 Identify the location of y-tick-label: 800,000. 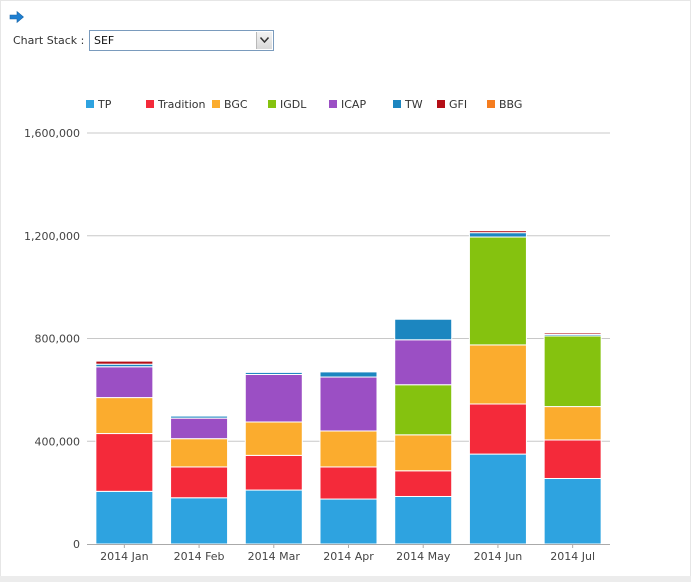
(58, 339).